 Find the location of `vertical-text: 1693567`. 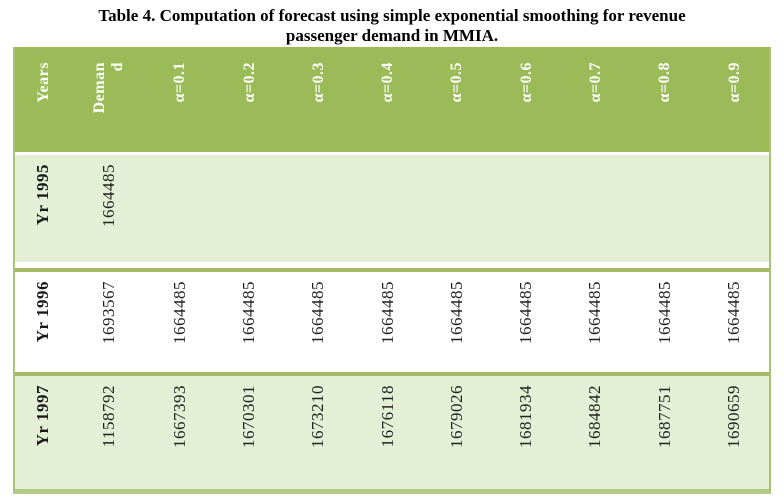

vertical-text: 1693567 is located at coordinates (108, 312).